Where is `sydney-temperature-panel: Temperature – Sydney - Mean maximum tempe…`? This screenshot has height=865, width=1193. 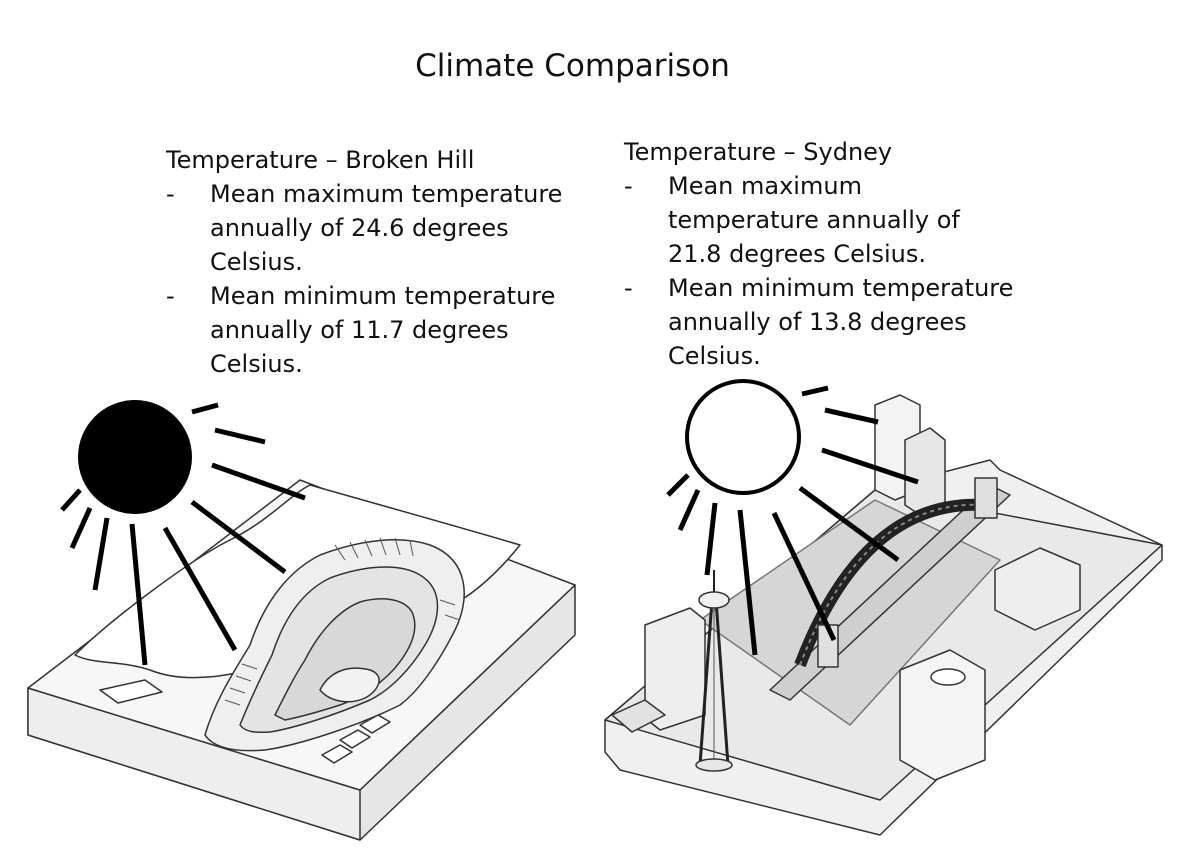
sydney-temperature-panel: Temperature – Sydney - Mean maximum tempe… is located at coordinates (819, 254).